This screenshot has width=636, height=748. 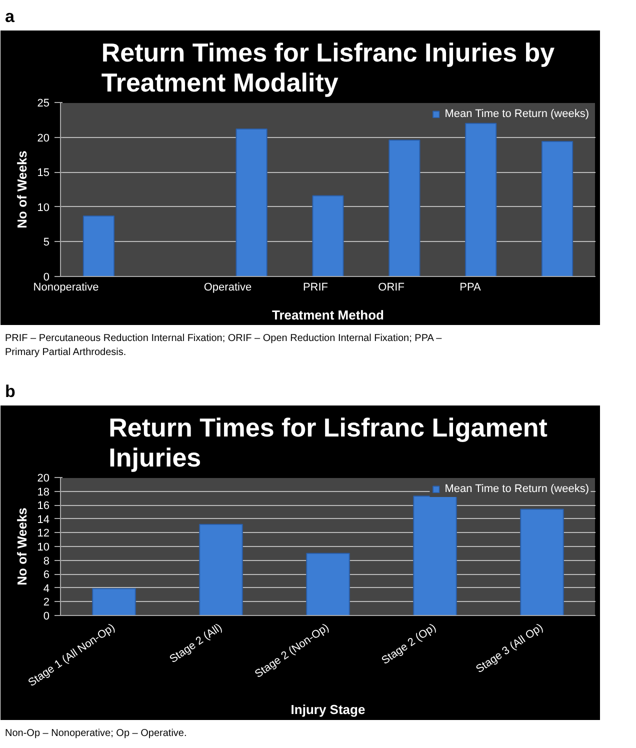 I want to click on y-tick-label: 14, so click(x=43, y=520).